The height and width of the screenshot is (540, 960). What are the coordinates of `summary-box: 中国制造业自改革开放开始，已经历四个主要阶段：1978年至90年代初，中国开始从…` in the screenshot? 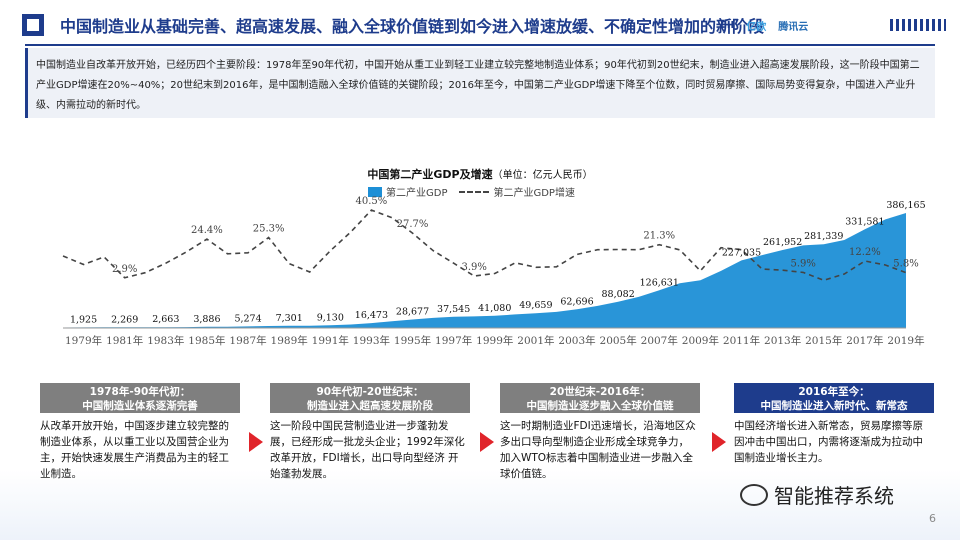 It's located at (480, 83).